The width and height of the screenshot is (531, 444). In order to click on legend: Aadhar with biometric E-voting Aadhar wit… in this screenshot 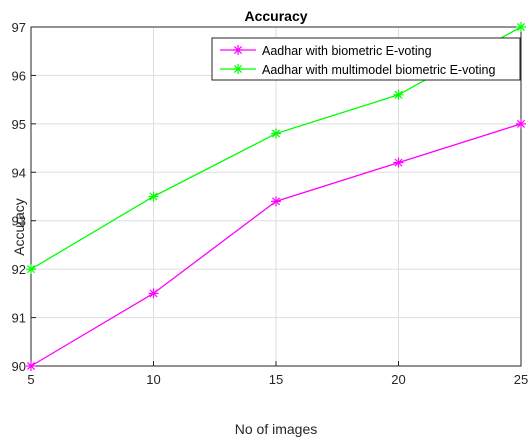, I will do `click(366, 59)`.